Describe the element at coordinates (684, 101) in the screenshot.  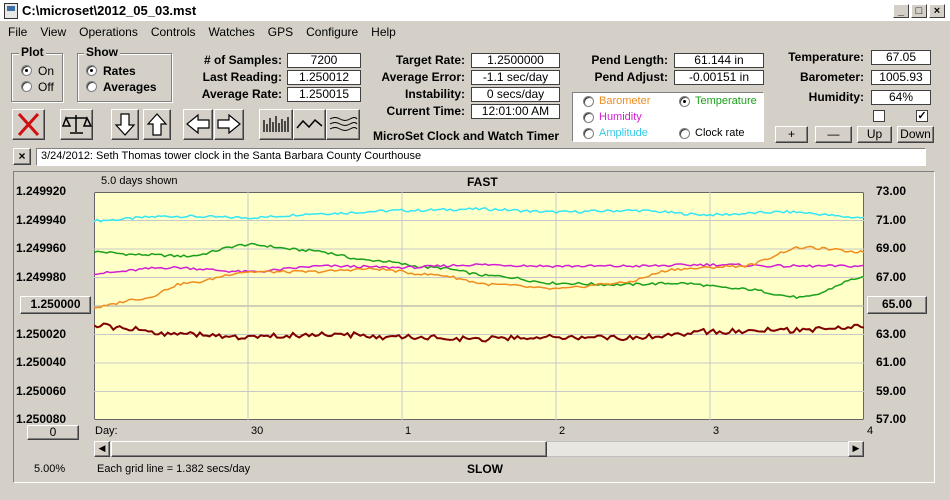
I see `temperature-radio` at that location.